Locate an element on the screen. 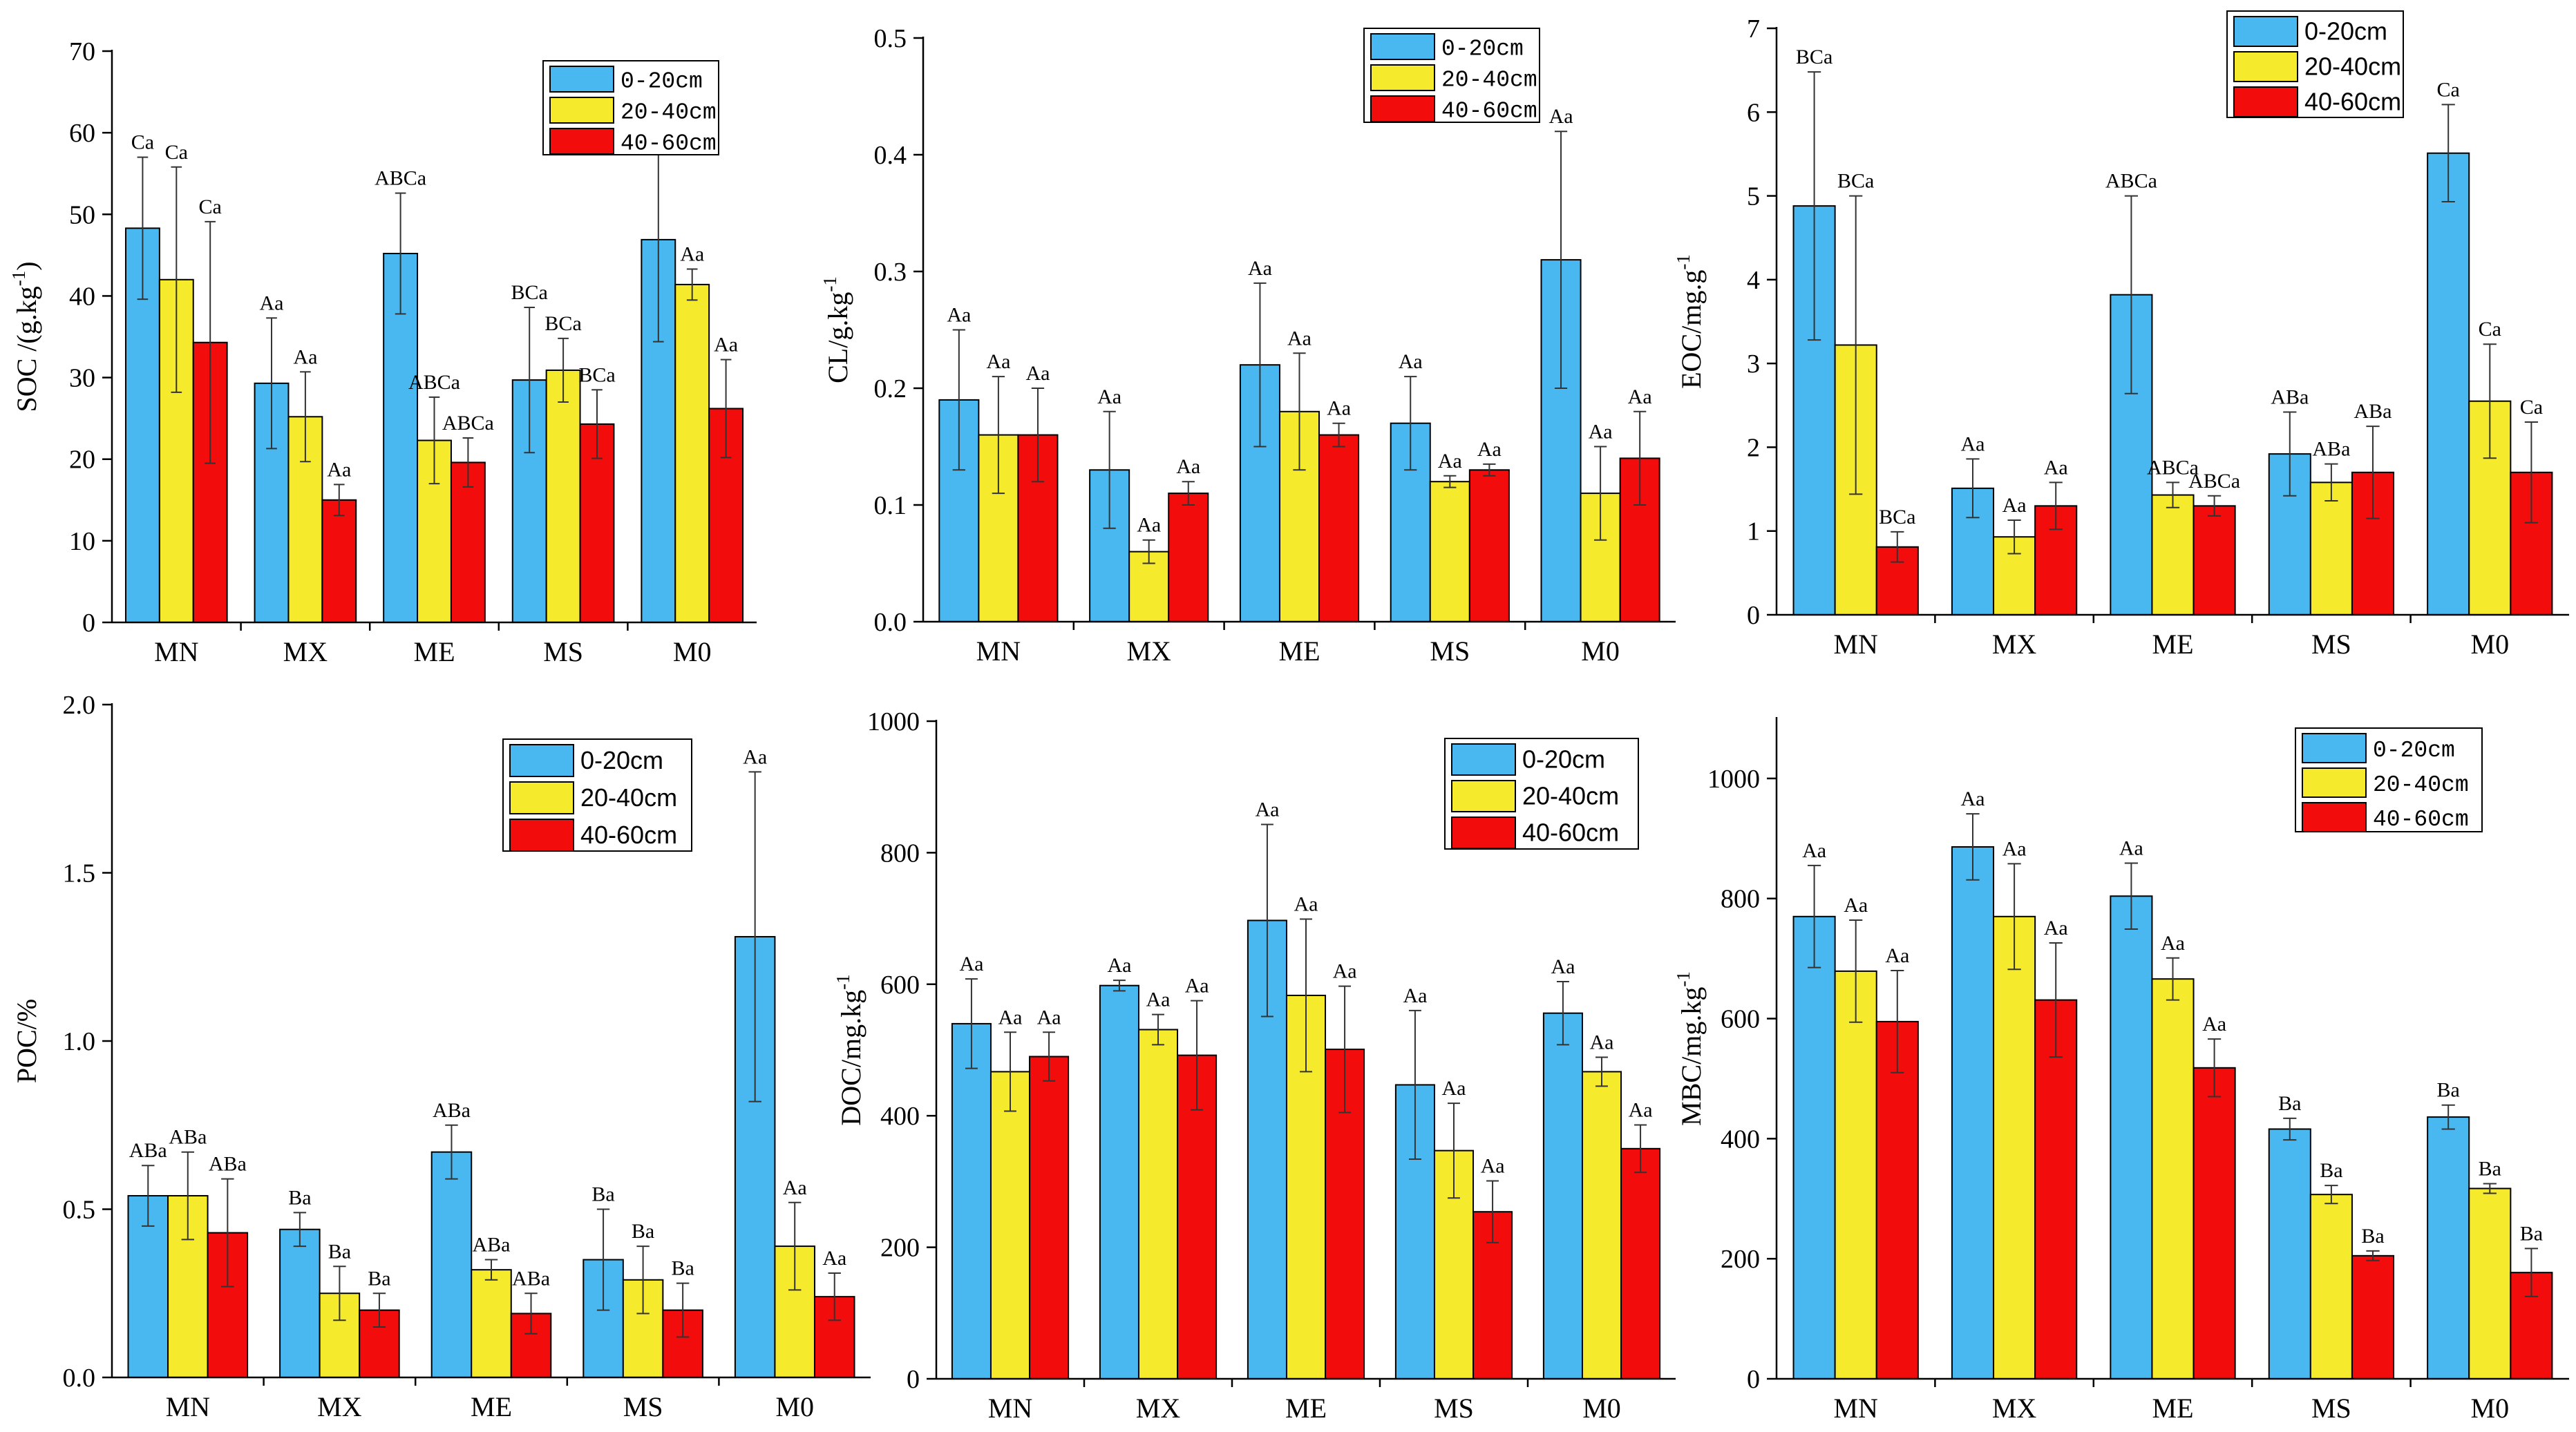 This screenshot has width=2576, height=1432. y-tick-label: 50 is located at coordinates (82, 214).